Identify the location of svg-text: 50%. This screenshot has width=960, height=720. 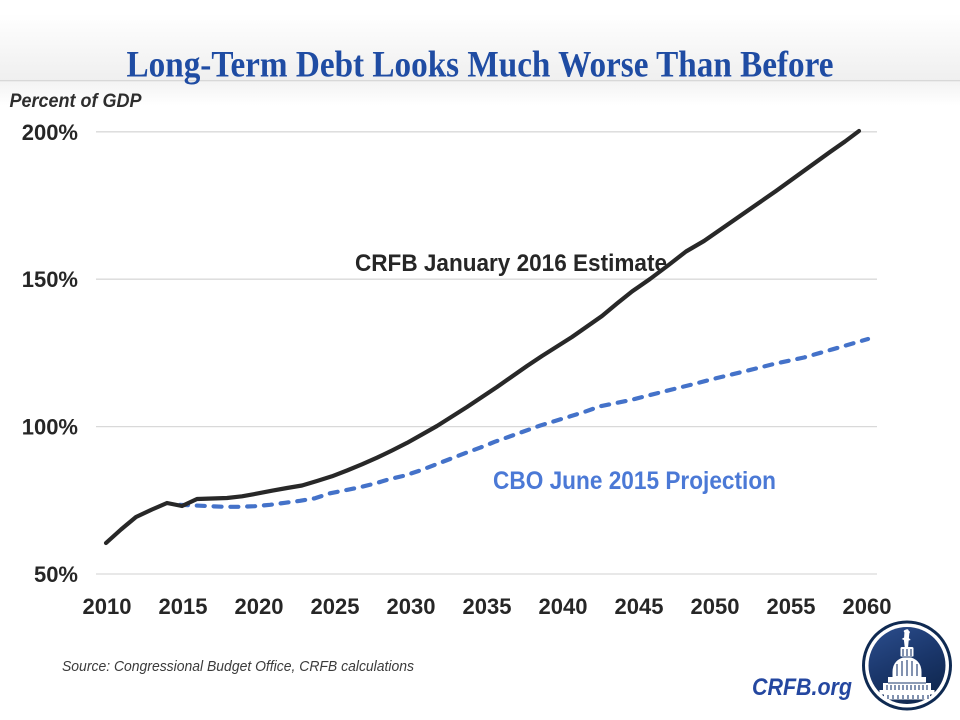
(56, 574).